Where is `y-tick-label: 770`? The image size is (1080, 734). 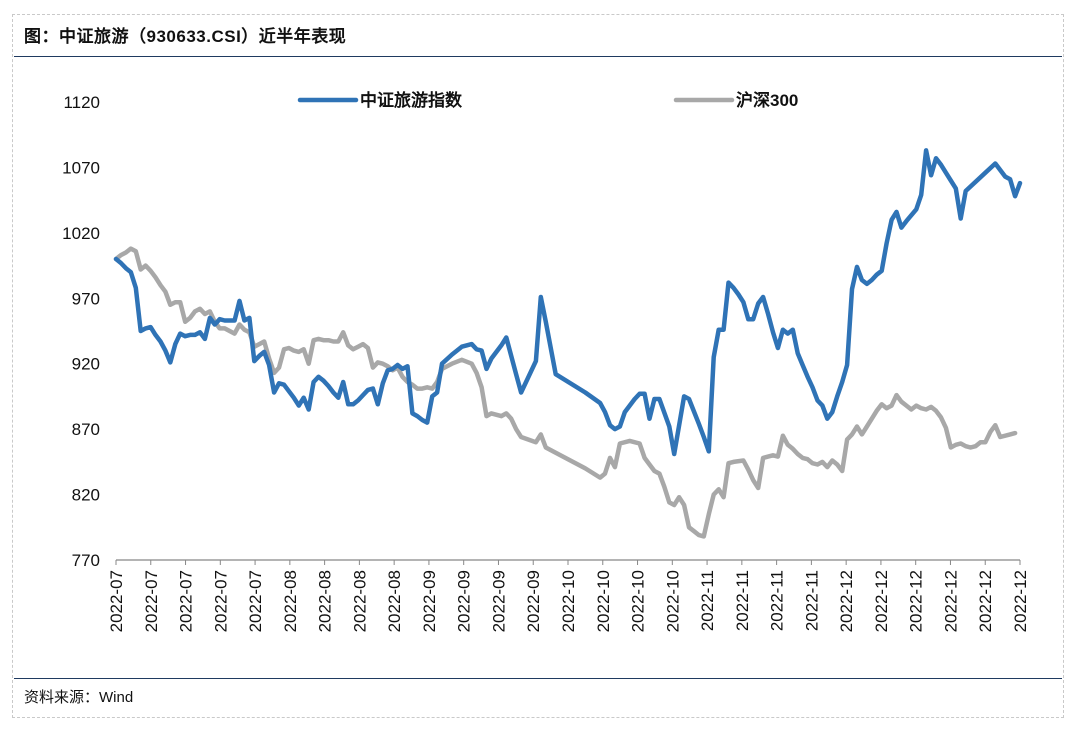 y-tick-label: 770 is located at coordinates (86, 560).